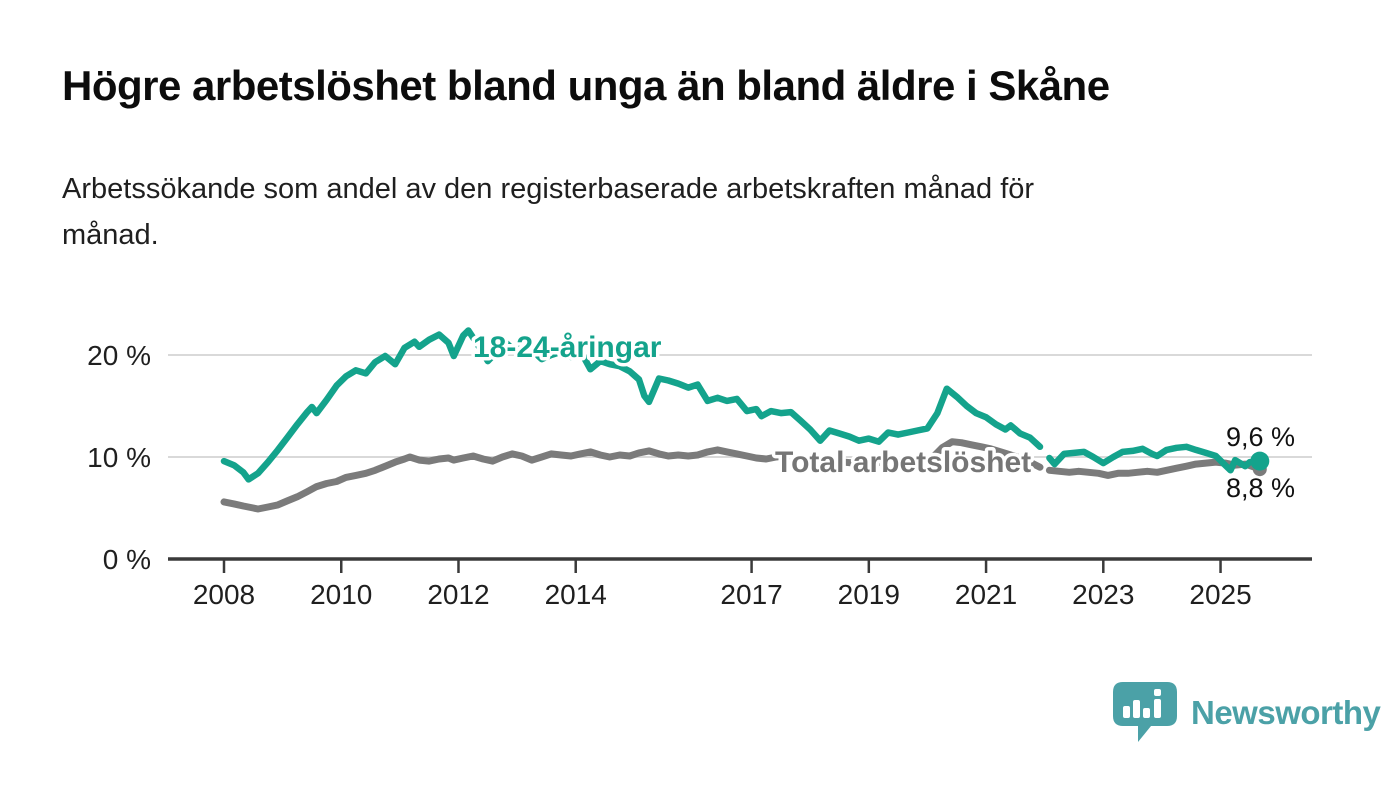  Describe the element at coordinates (1220, 594) in the screenshot. I see `x-tick-label: 2025` at that location.